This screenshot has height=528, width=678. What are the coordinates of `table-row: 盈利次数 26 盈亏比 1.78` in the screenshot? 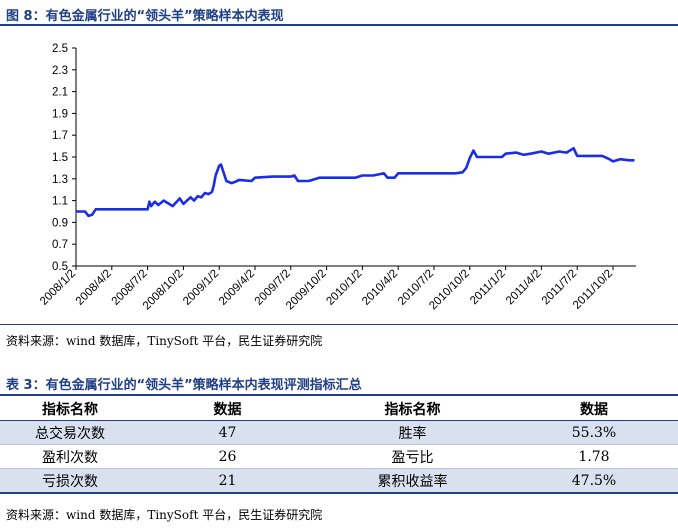 It's located at (339, 457).